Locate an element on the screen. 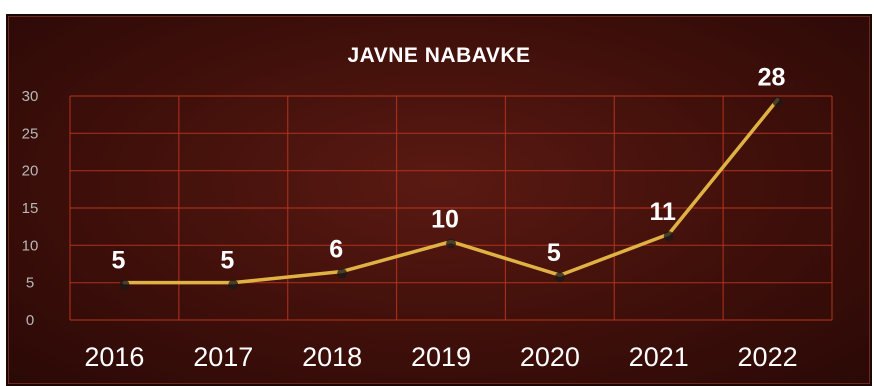  data-label: 10 is located at coordinates (445, 220).